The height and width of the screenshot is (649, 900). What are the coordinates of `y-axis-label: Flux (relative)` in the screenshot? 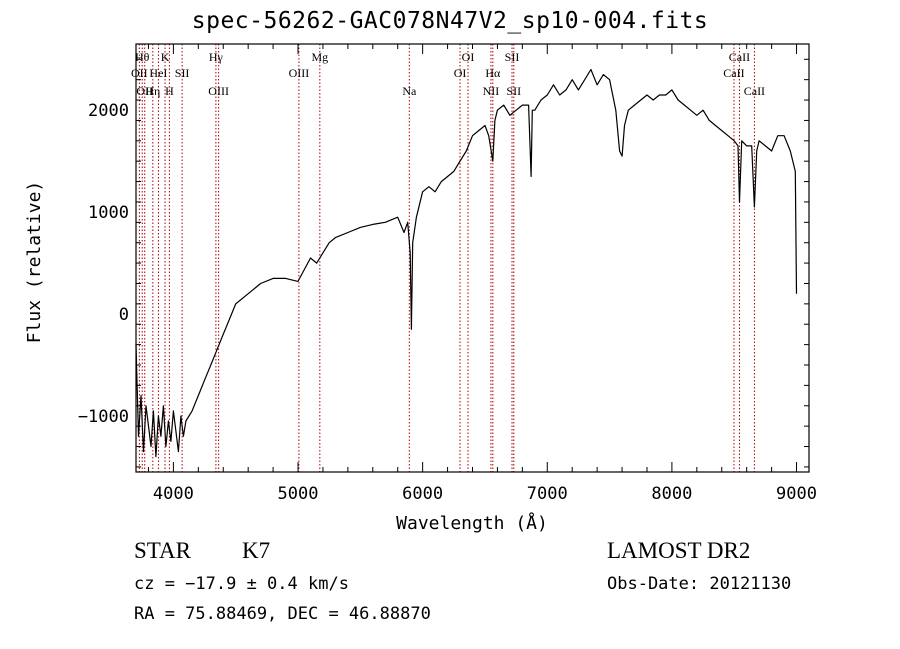 It's located at (34, 262).